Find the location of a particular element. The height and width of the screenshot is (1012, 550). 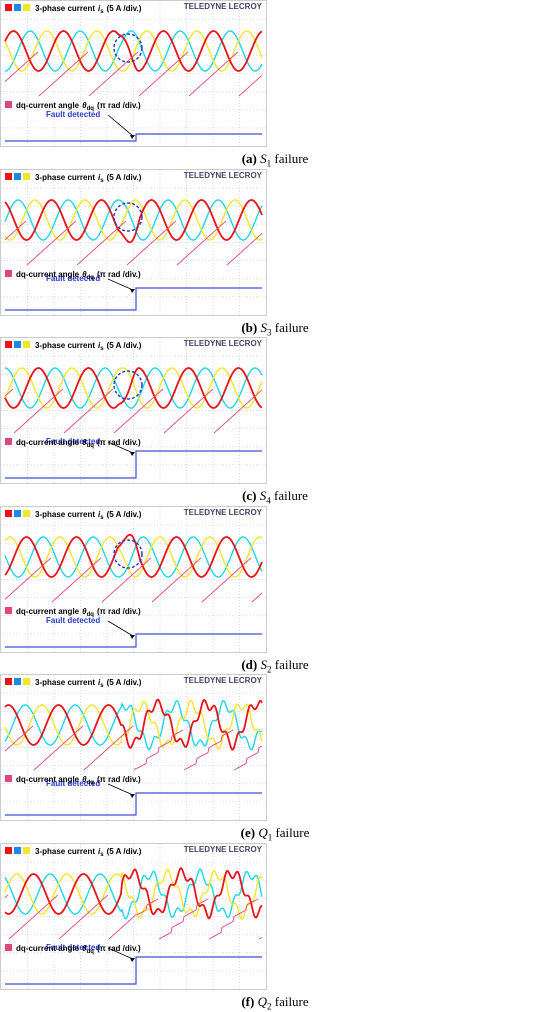

caption-switch: Q is located at coordinates (263, 833).